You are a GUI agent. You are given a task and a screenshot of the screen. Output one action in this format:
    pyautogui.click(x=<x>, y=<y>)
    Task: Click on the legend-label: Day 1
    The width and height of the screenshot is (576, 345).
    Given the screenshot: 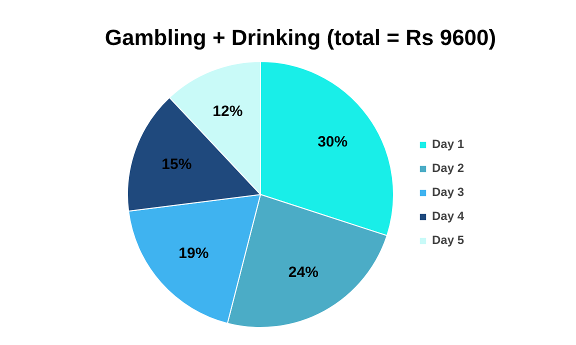 What is the action you would take?
    pyautogui.click(x=448, y=144)
    